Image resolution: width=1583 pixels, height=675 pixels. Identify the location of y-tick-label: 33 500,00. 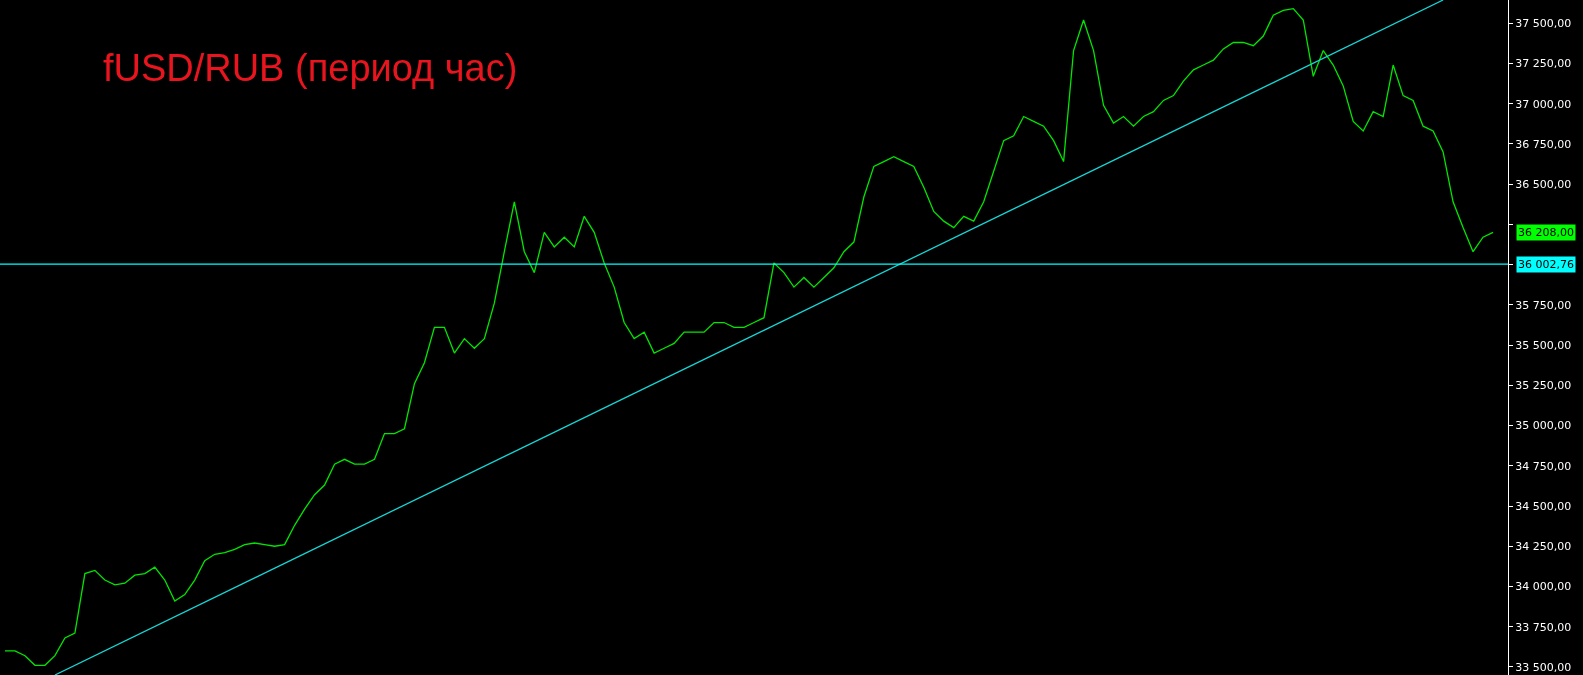
(1543, 667).